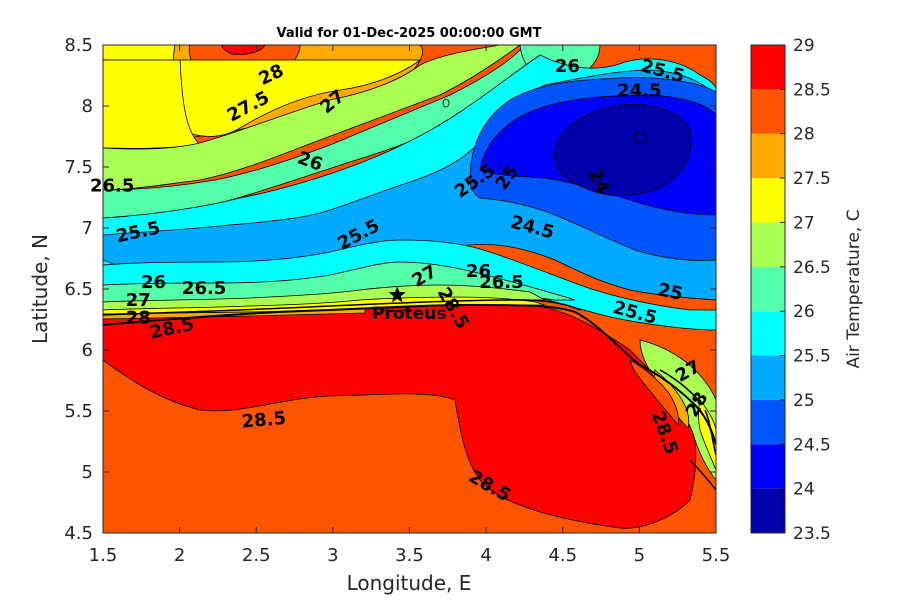 The width and height of the screenshot is (900, 600). What do you see at coordinates (78, 411) in the screenshot?
I see `y-tick-label: 5.5` at bounding box center [78, 411].